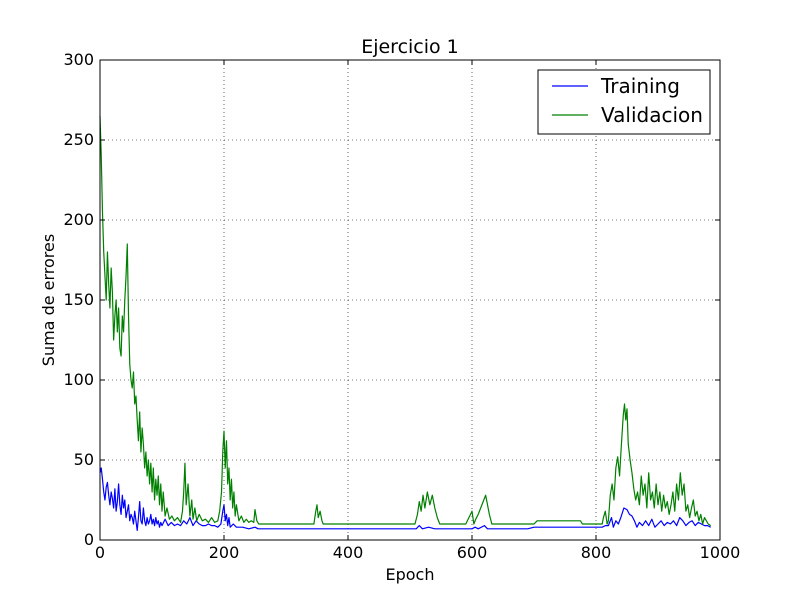 Image resolution: width=800 pixels, height=600 pixels. What do you see at coordinates (224, 552) in the screenshot?
I see `x-tick-label: 200` at bounding box center [224, 552].